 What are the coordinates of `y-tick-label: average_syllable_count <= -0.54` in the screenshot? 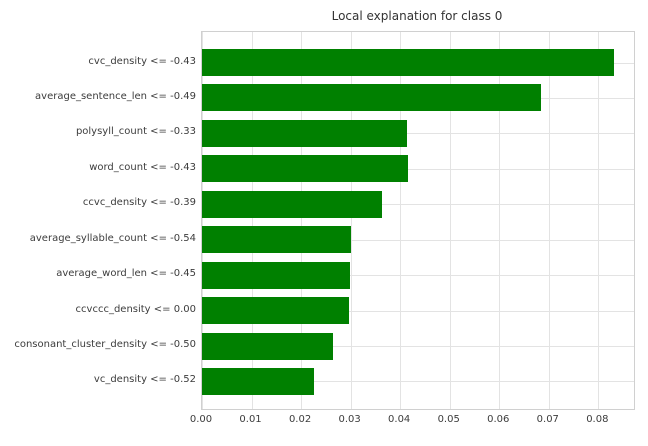 It's located at (112, 238).